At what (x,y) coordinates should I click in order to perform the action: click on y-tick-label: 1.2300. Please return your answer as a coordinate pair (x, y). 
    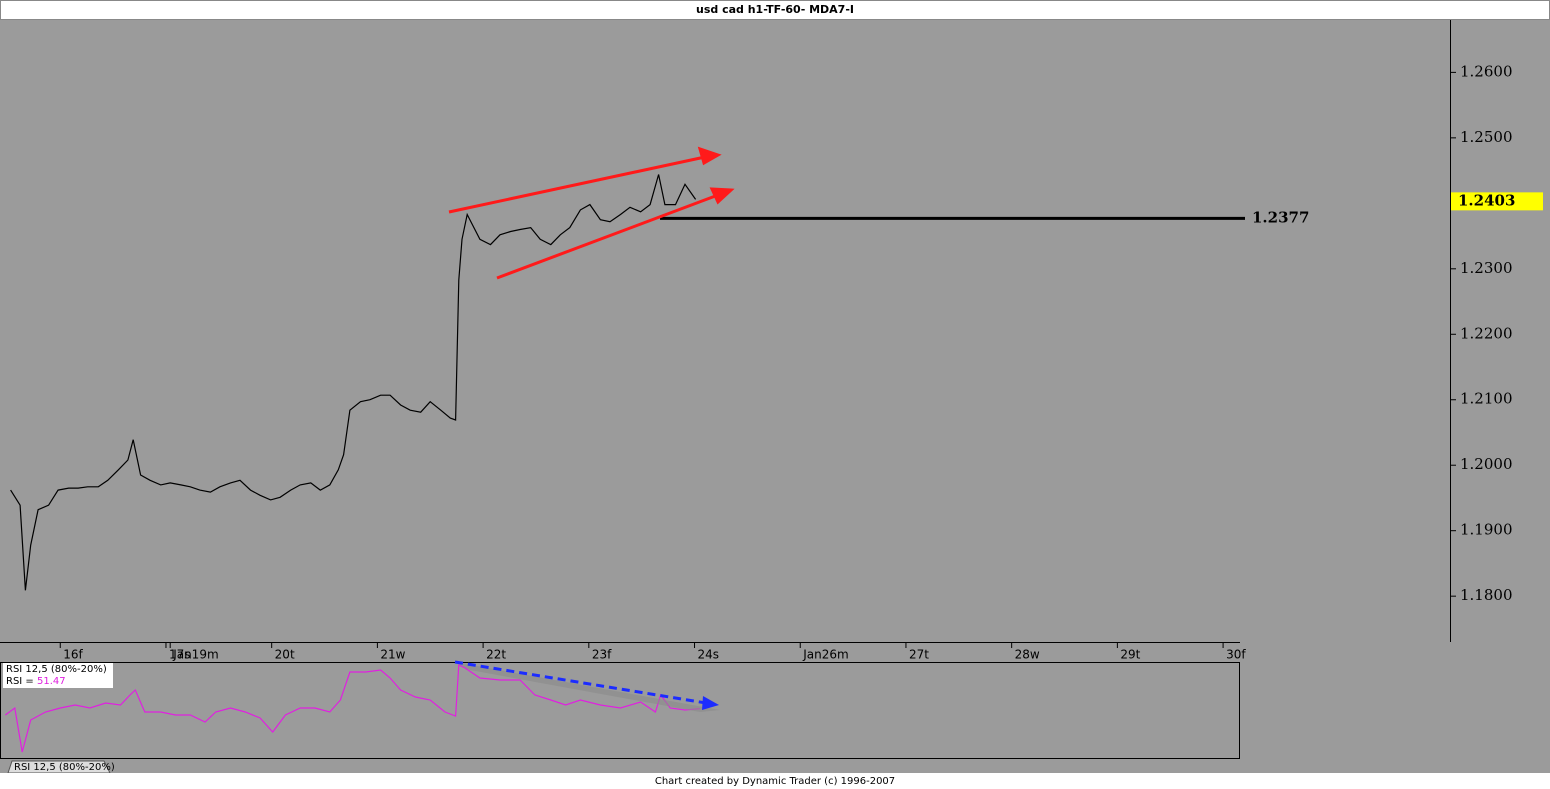
    Looking at the image, I should click on (1486, 268).